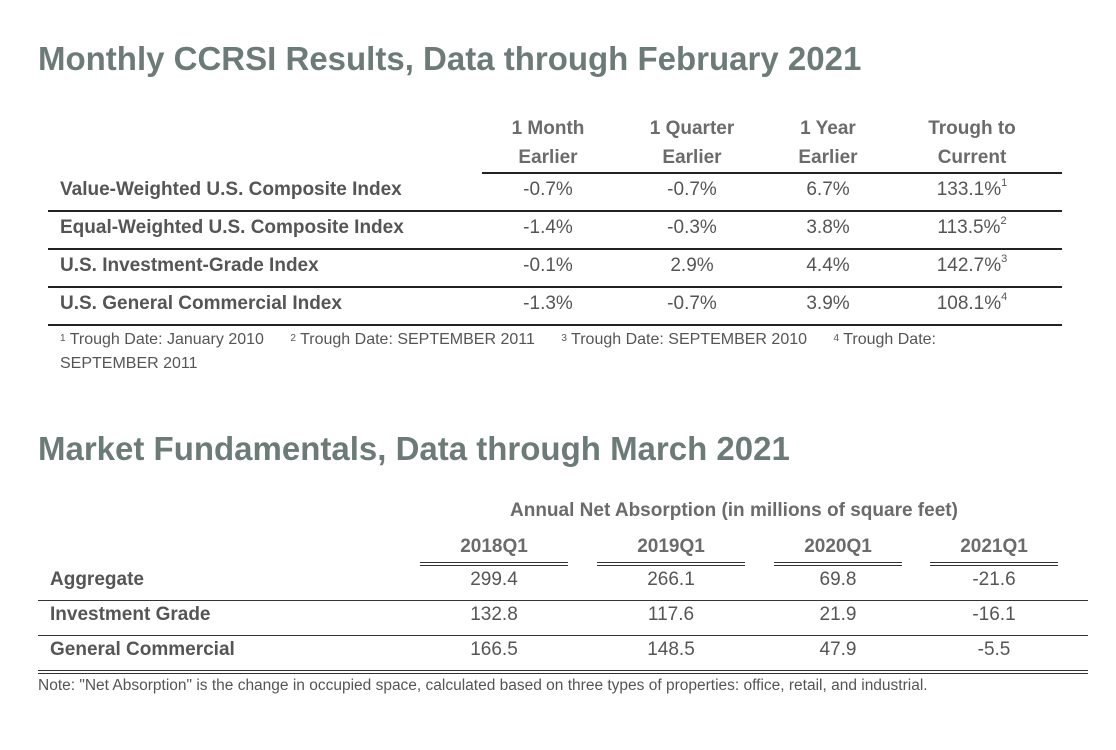  What do you see at coordinates (189, 265) in the screenshot?
I see `row-label: U.S. Investment-Grade Index` at bounding box center [189, 265].